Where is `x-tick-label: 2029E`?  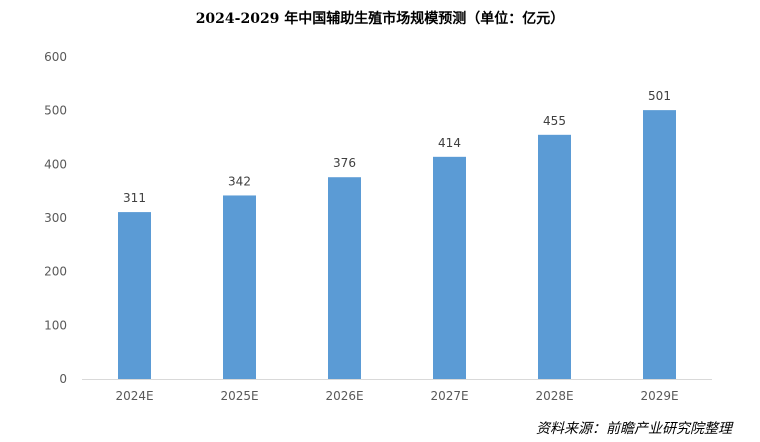 x-tick-label: 2029E is located at coordinates (659, 396).